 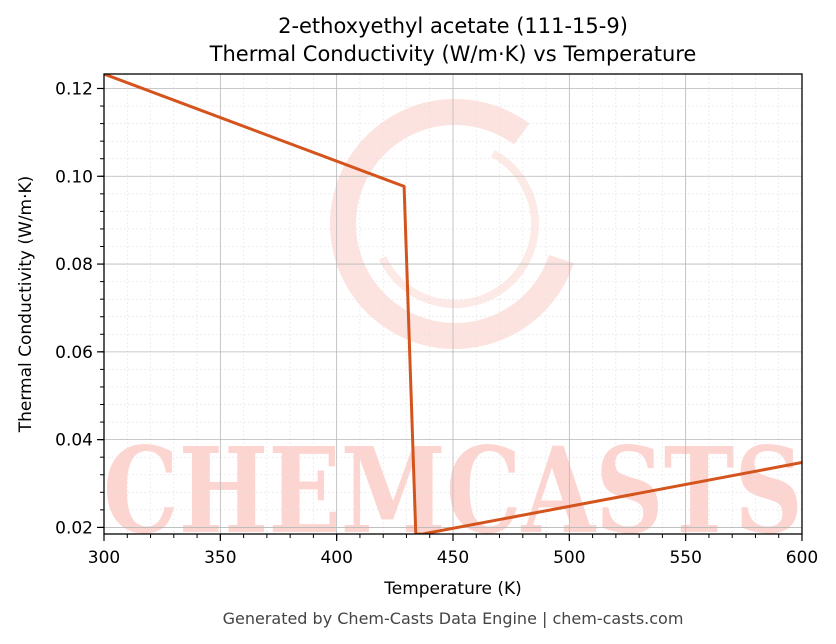 What do you see at coordinates (453, 558) in the screenshot?
I see `x-tick-label: 450` at bounding box center [453, 558].